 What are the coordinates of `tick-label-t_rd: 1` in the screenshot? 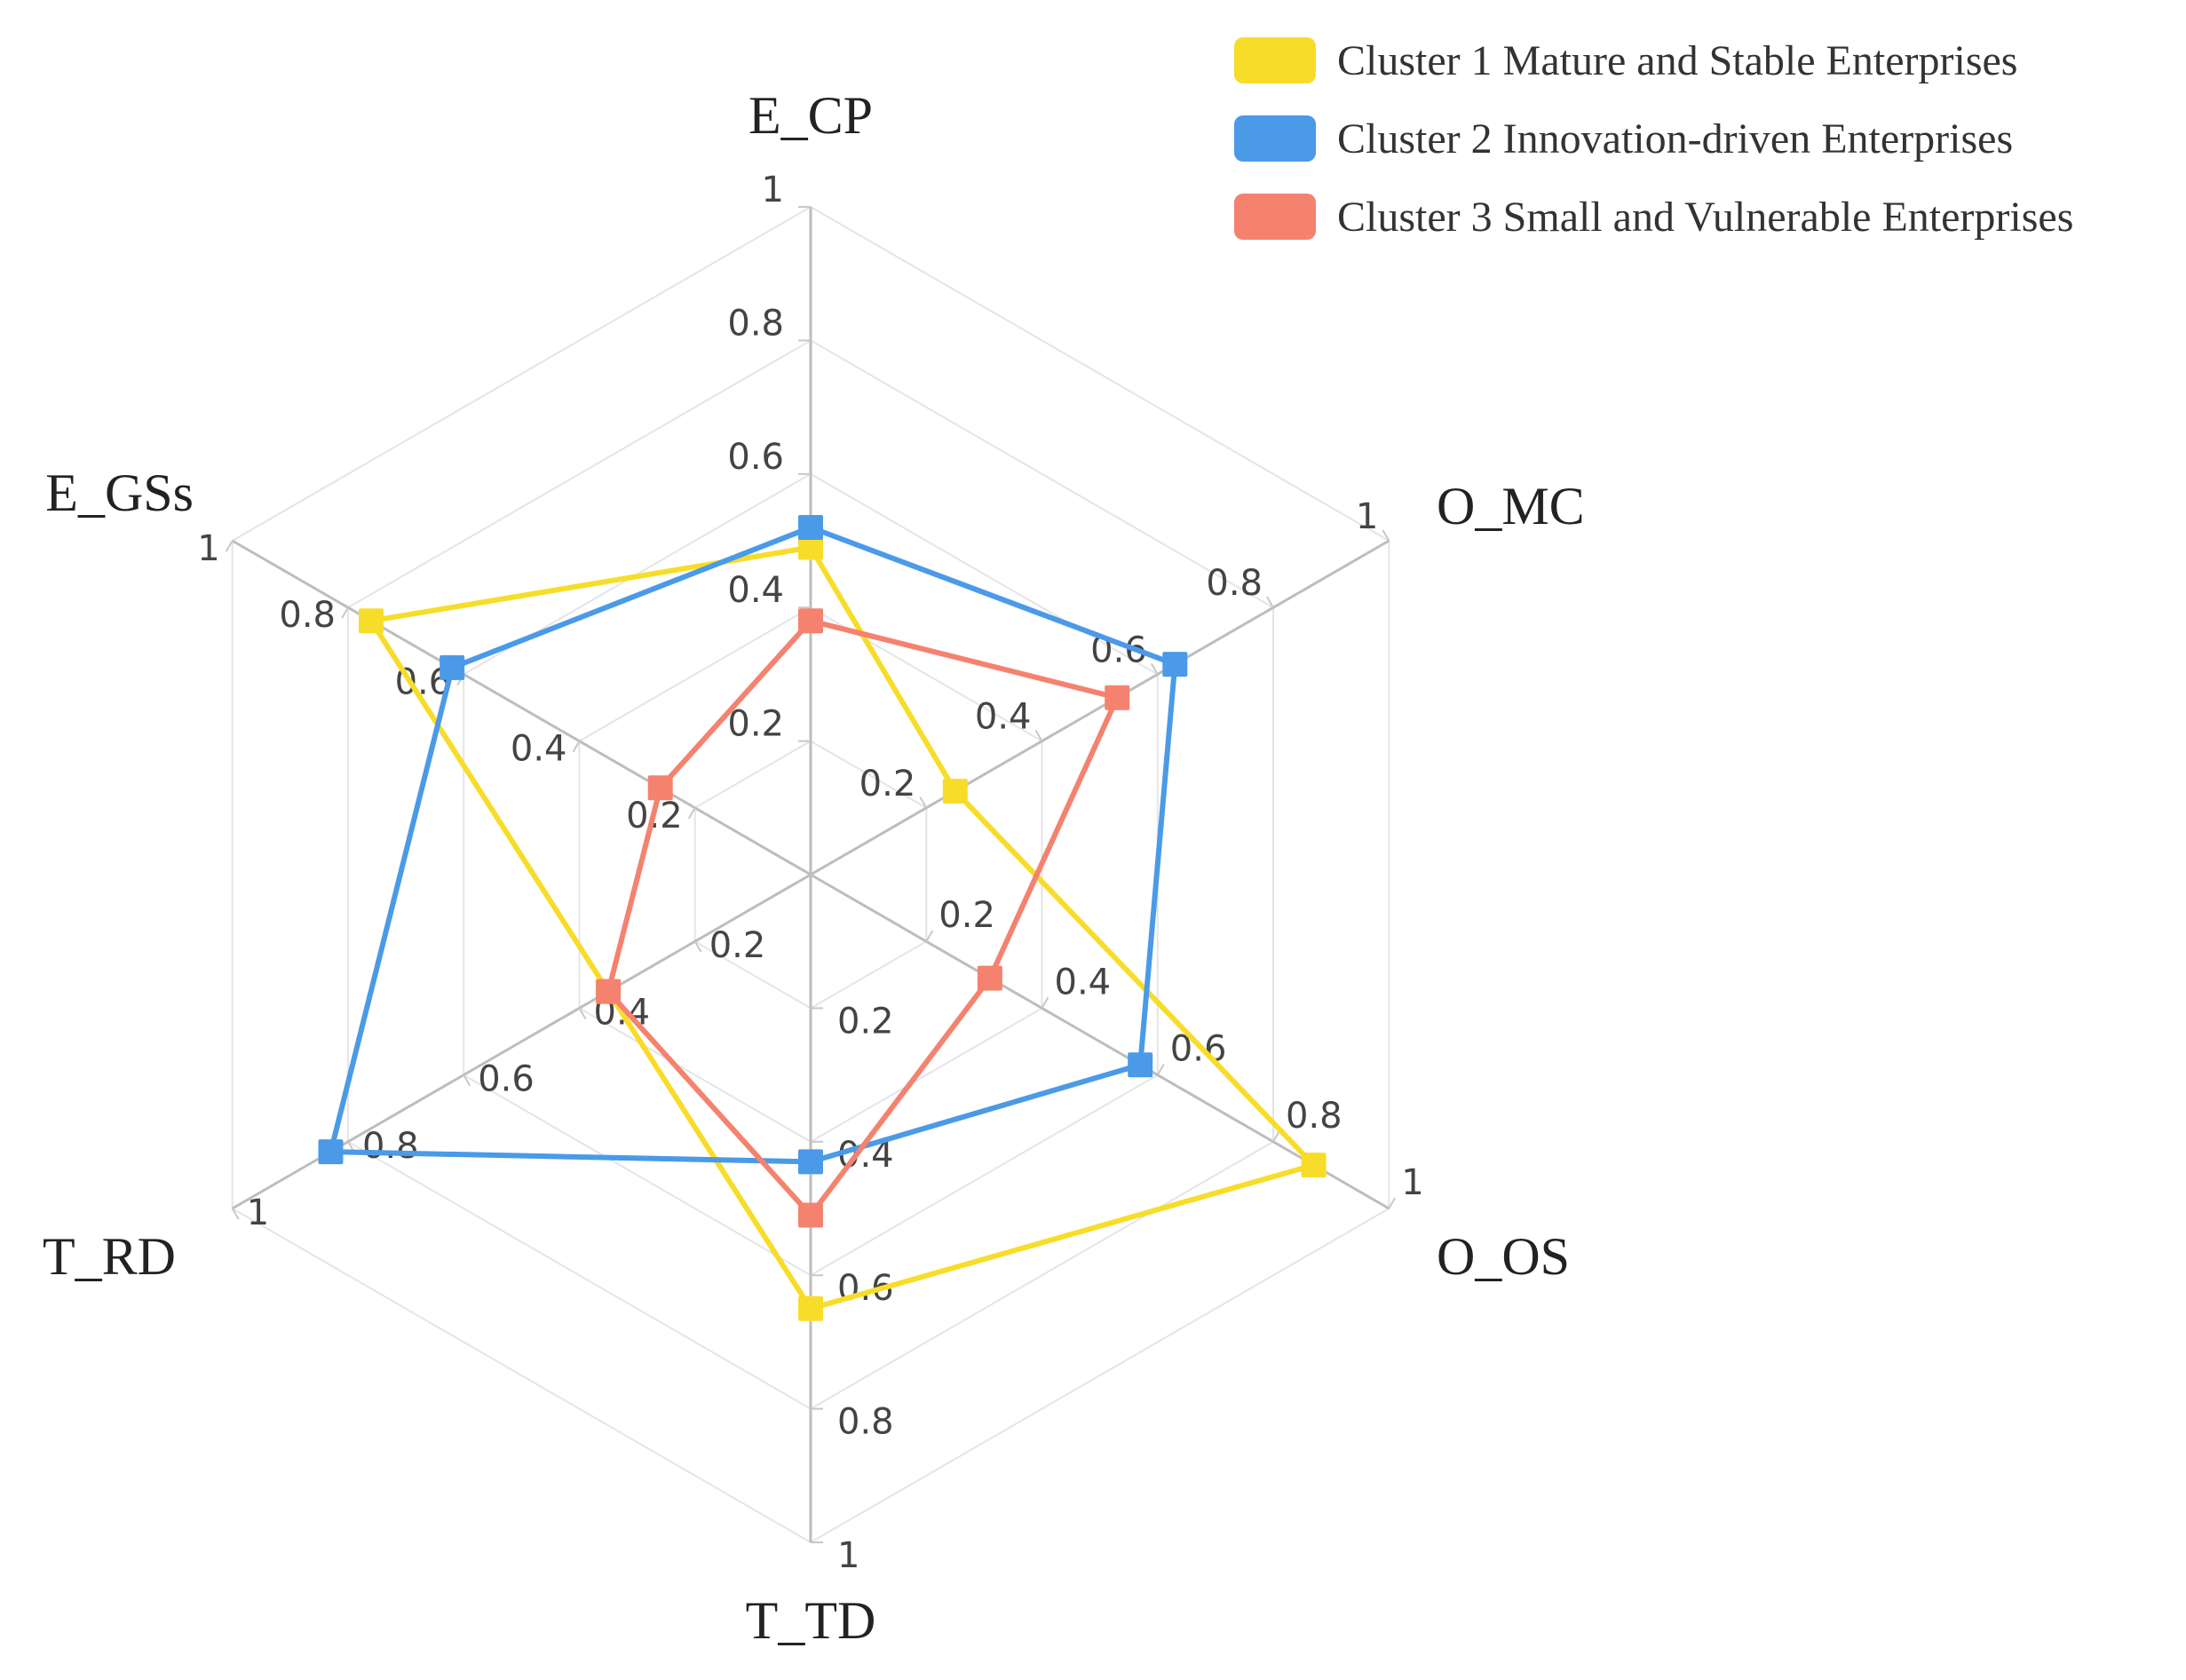 It's located at (258, 1213).